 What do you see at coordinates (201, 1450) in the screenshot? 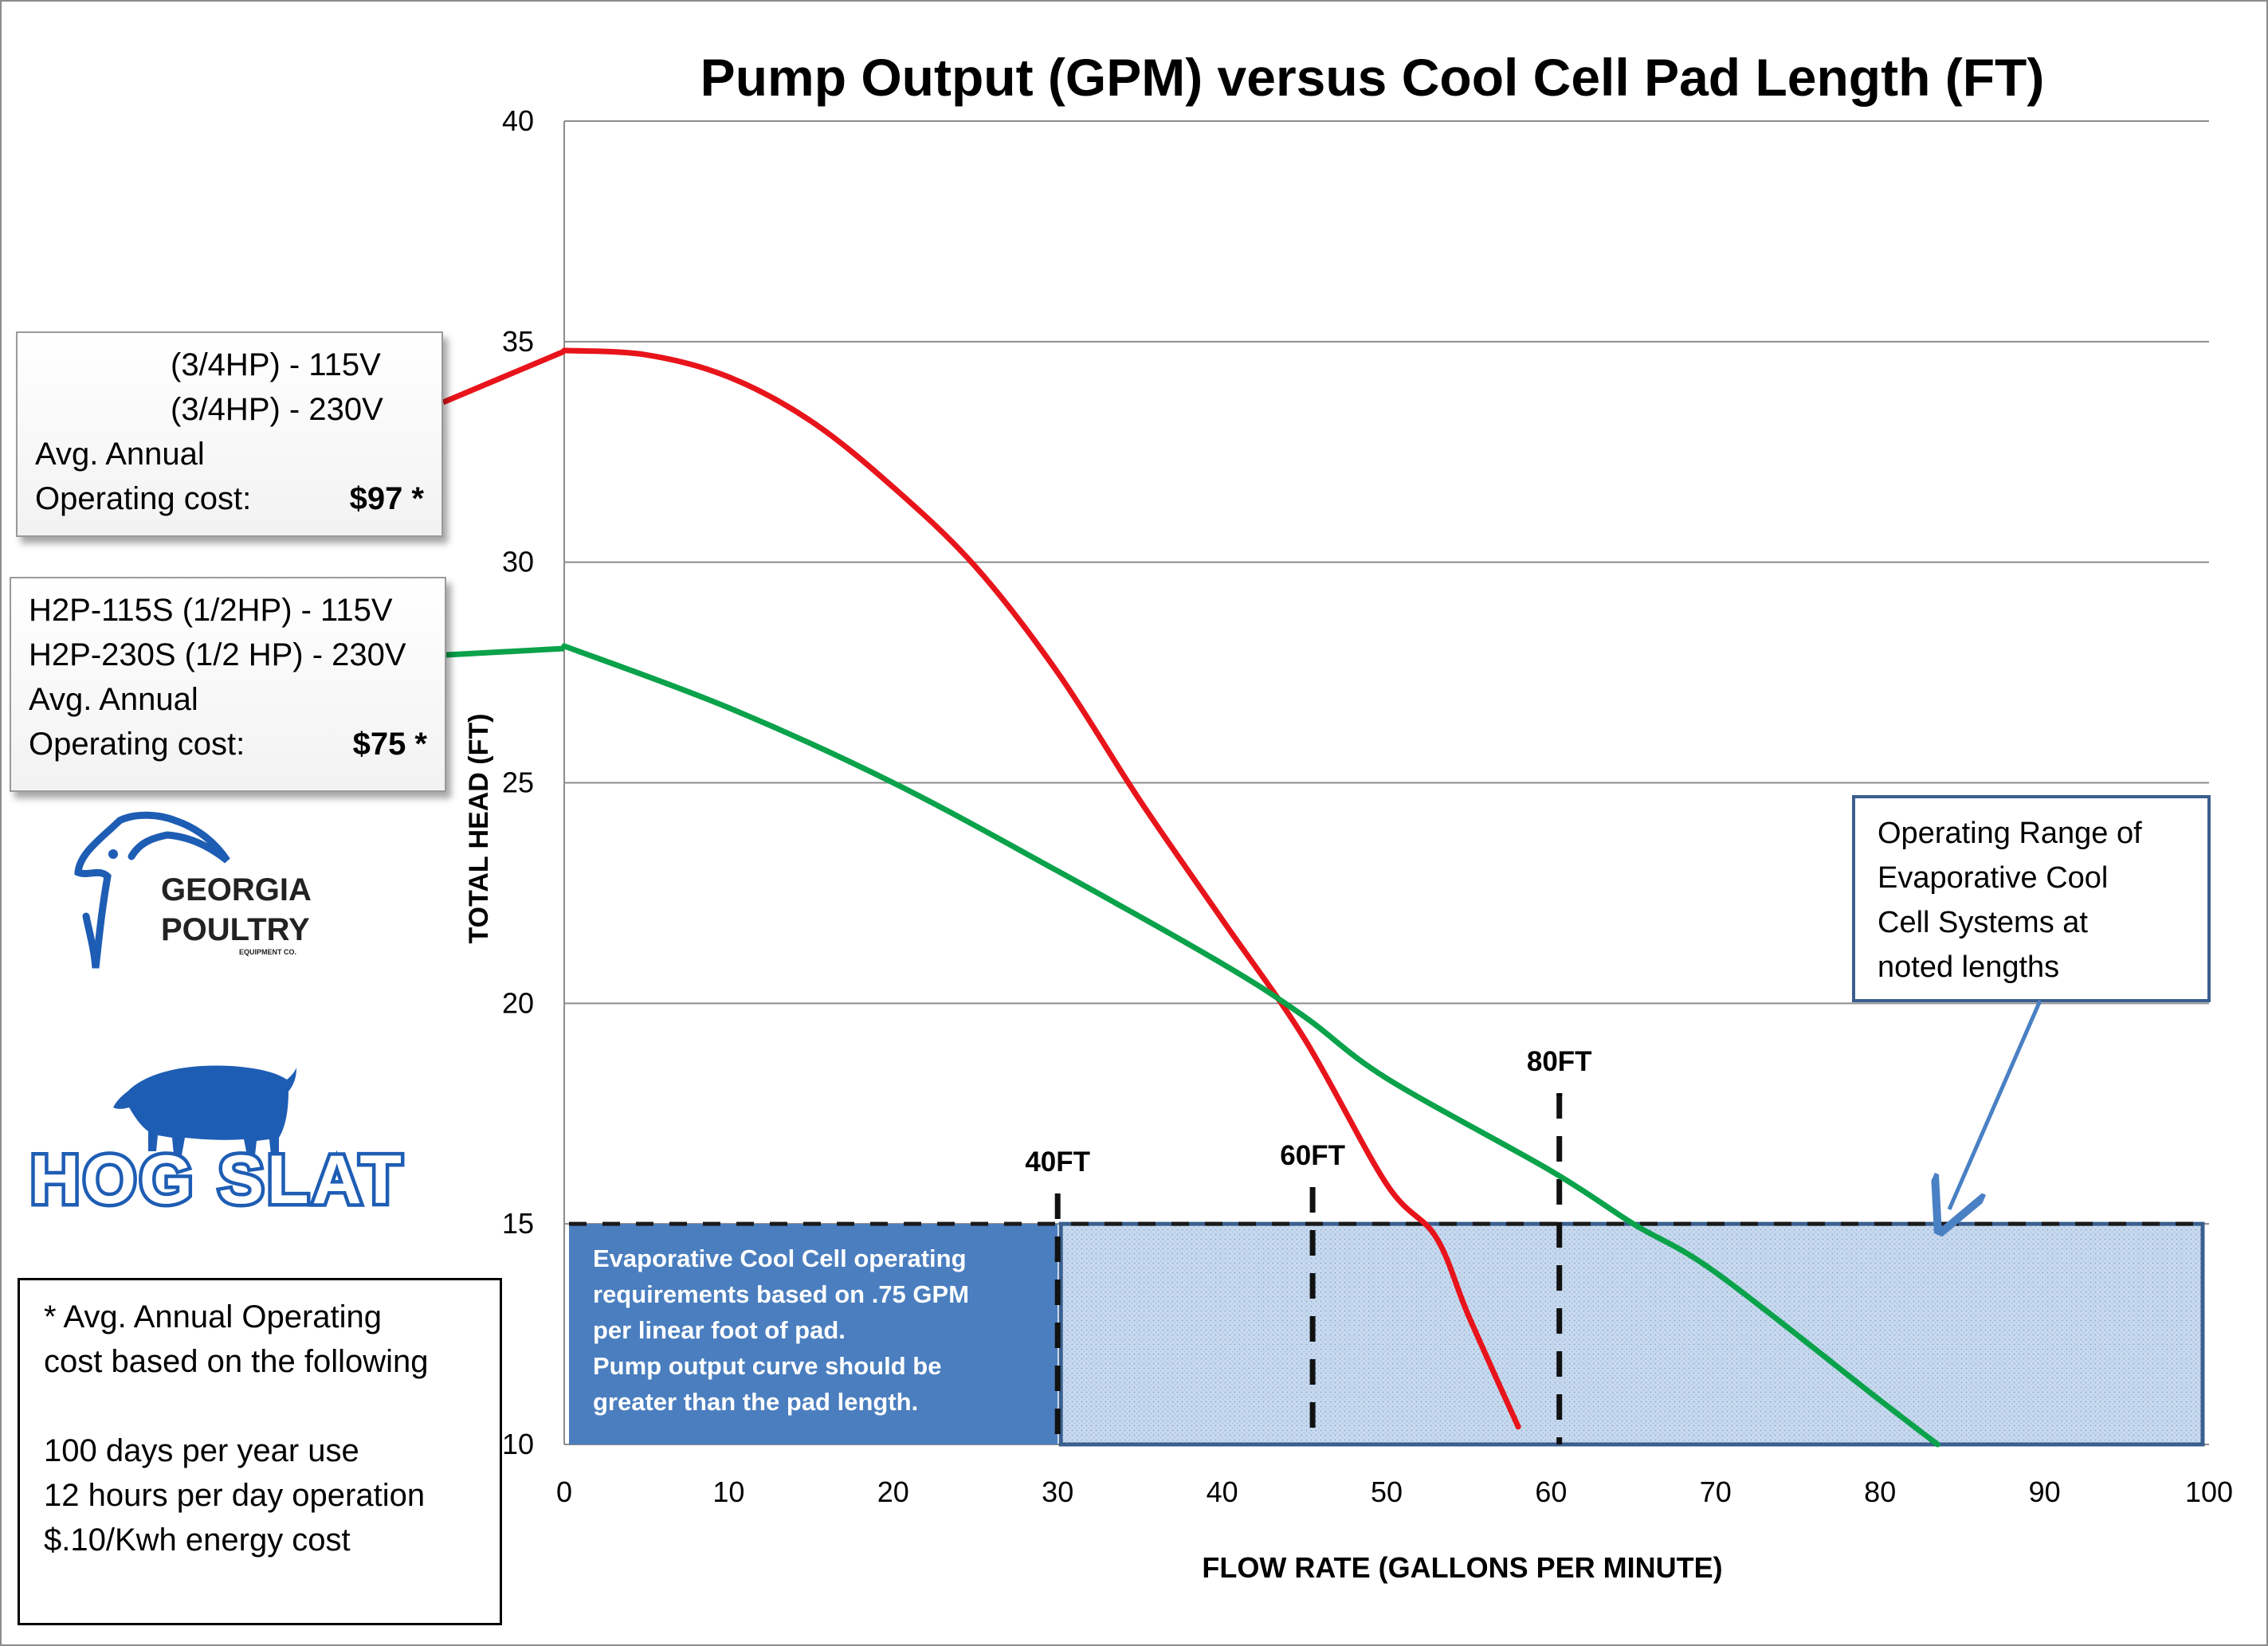
I see `footnote-line-3: 100 days per year use` at bounding box center [201, 1450].